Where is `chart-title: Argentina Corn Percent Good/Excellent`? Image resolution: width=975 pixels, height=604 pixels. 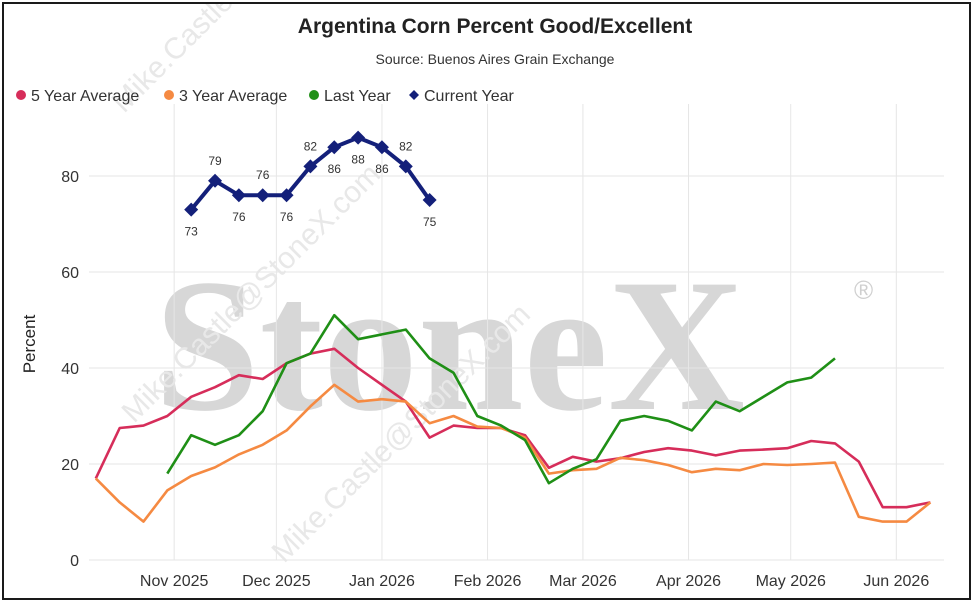 chart-title: Argentina Corn Percent Good/Excellent is located at coordinates (495, 26).